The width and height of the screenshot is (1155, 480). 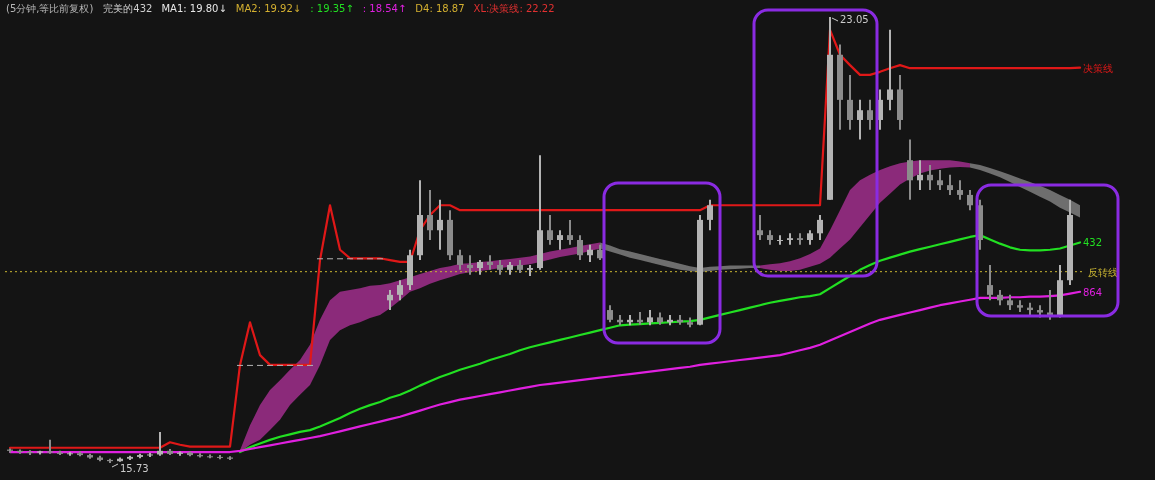 I want to click on series-label: 432, so click(x=1093, y=243).